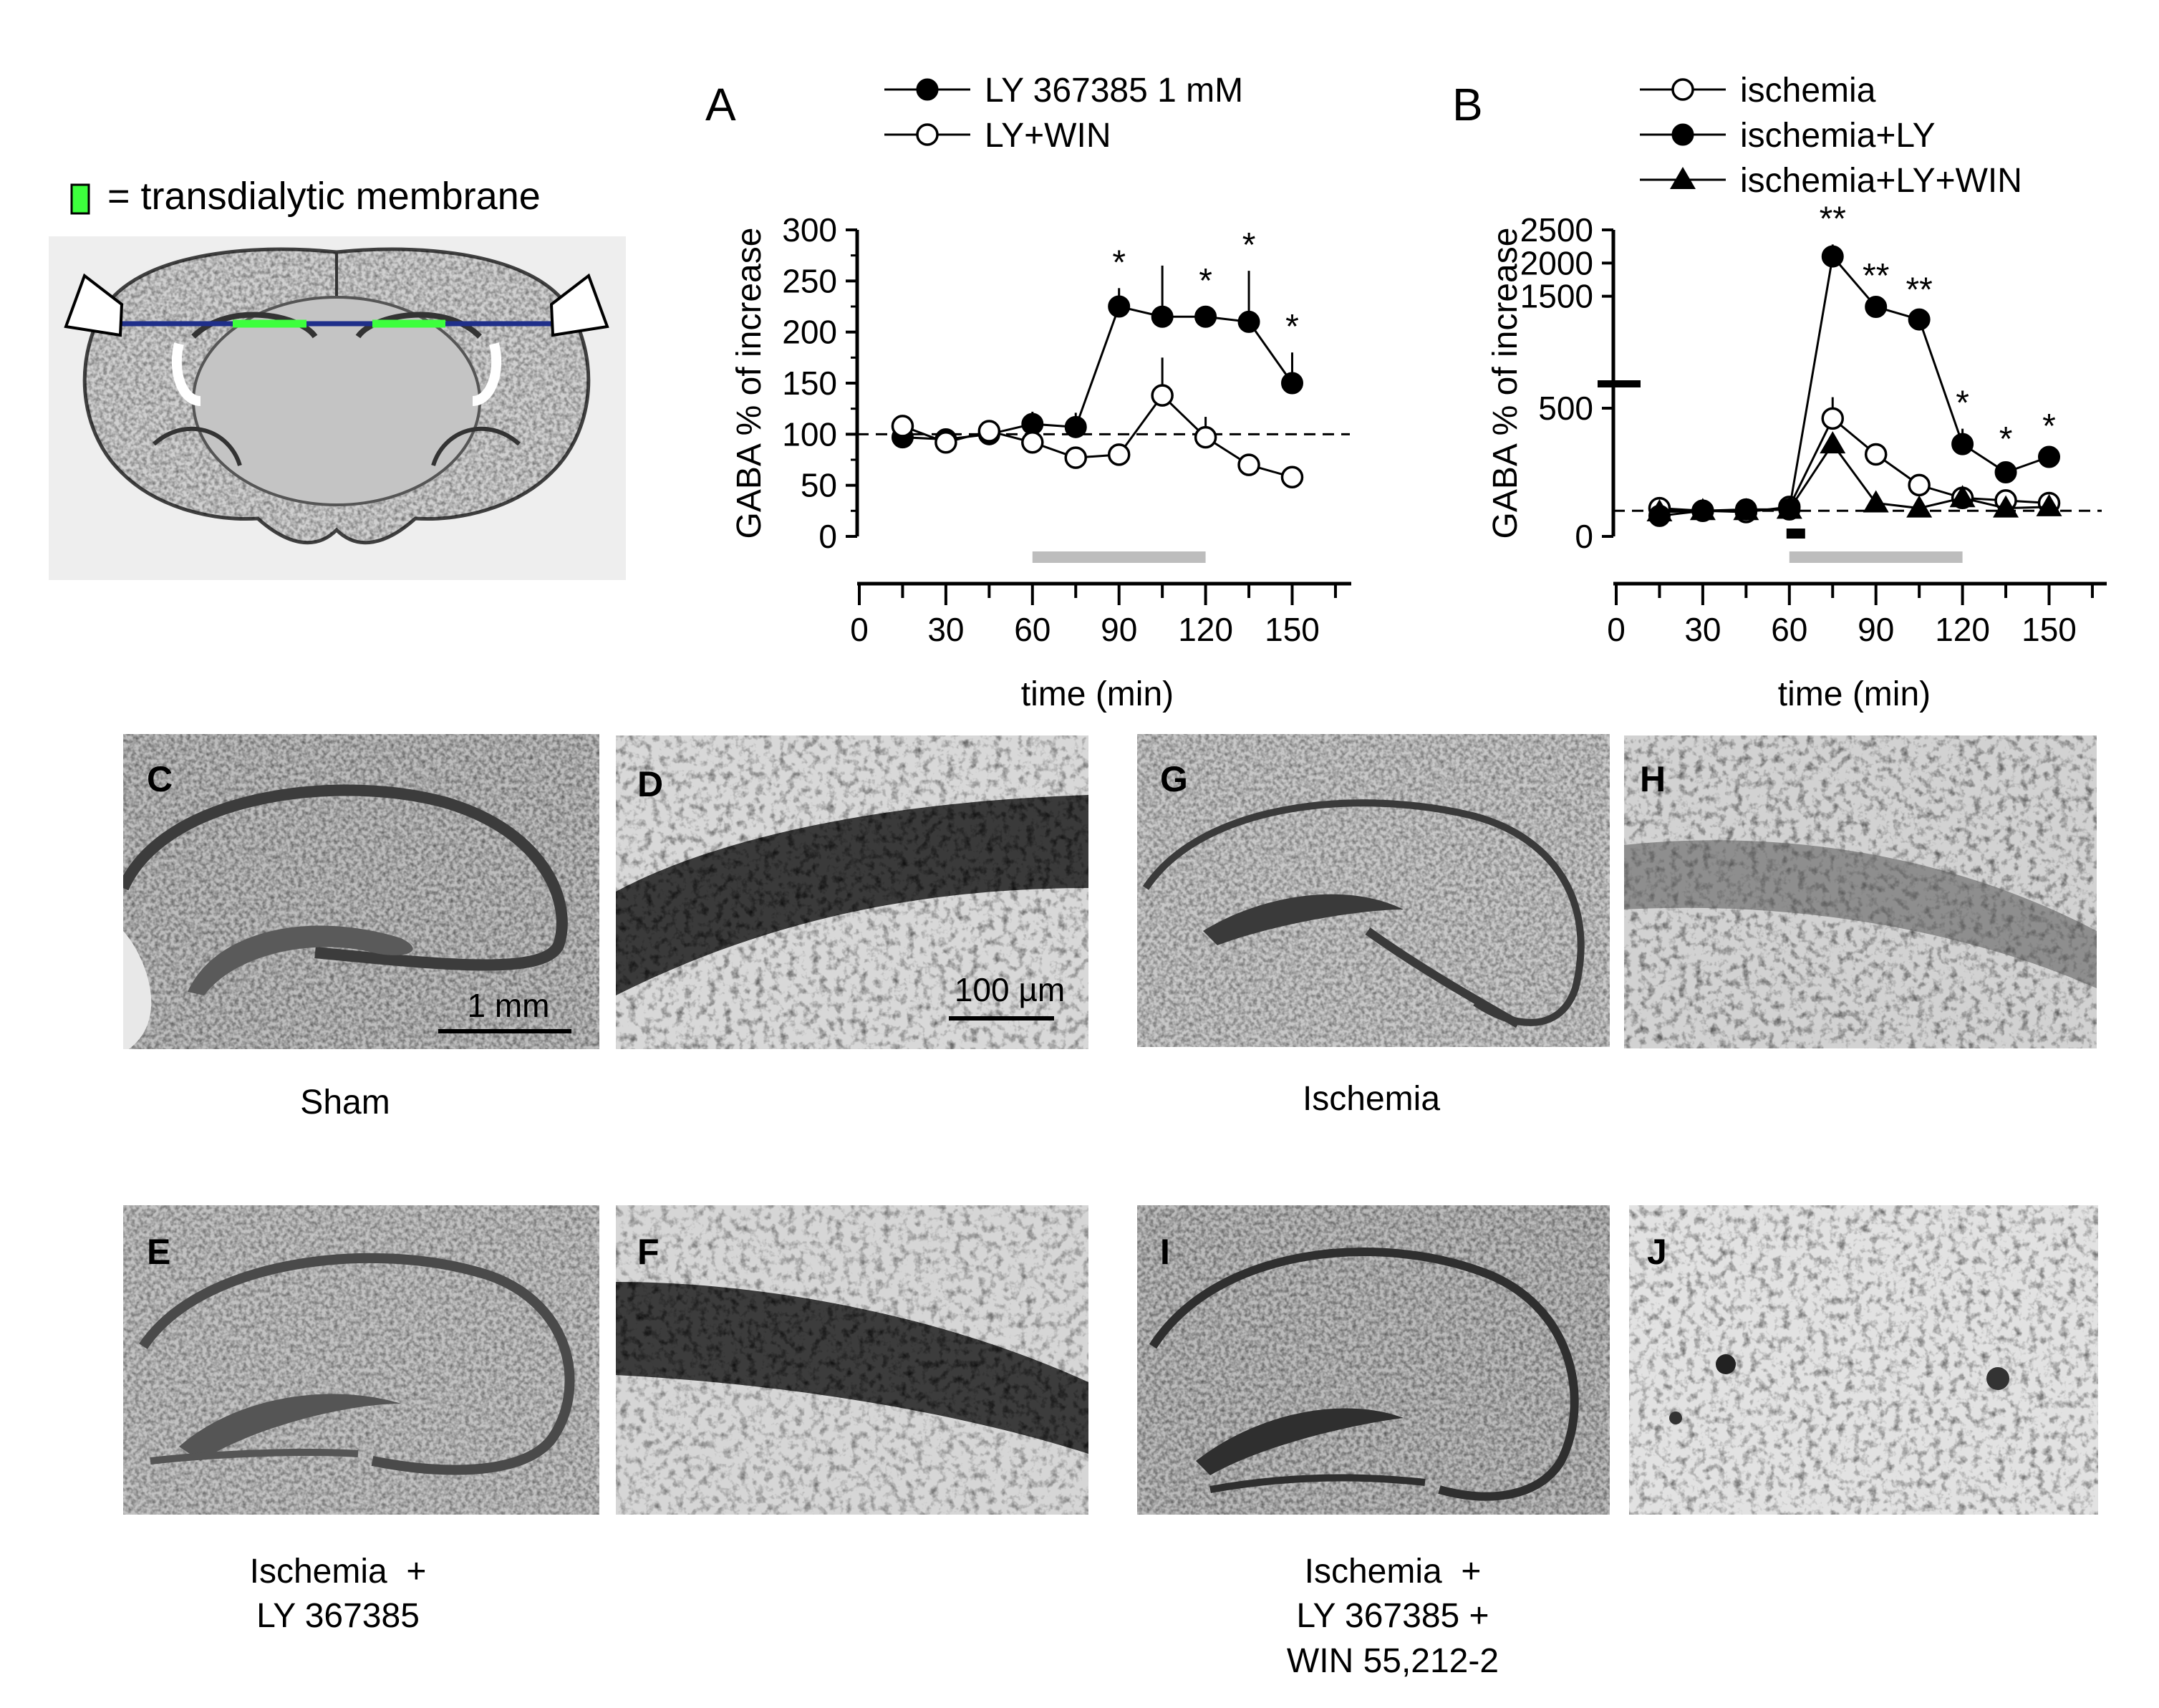  I want to click on panel-label-e: E, so click(158, 1252).